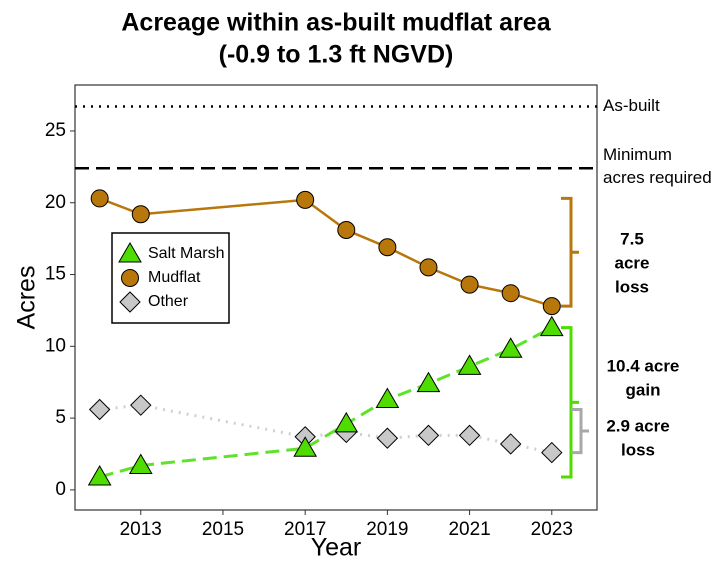 Image resolution: width=728 pixels, height=563 pixels. Describe the element at coordinates (632, 238) in the screenshot. I see `annotation: 7.5` at that location.